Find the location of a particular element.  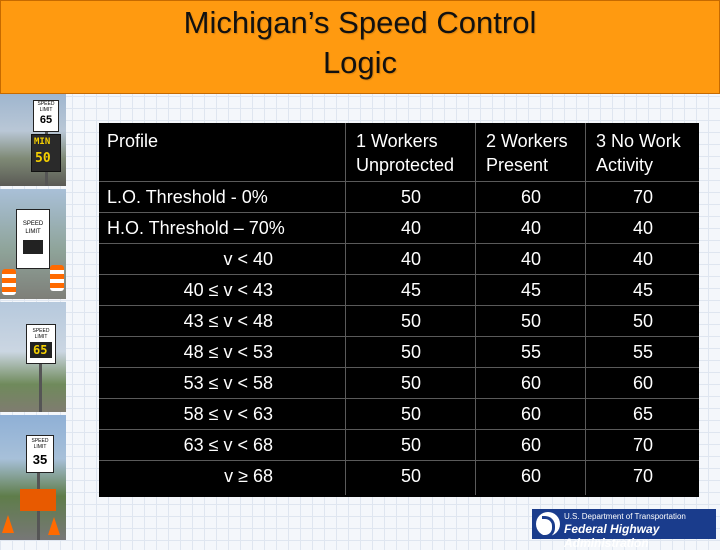

speed-sign-cones-photo: SPEED LIMIT 35 is located at coordinates (33, 477).